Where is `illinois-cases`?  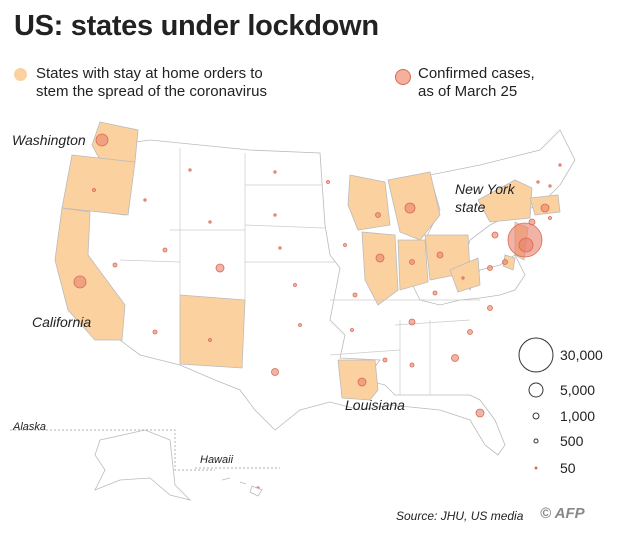 illinois-cases is located at coordinates (380, 258).